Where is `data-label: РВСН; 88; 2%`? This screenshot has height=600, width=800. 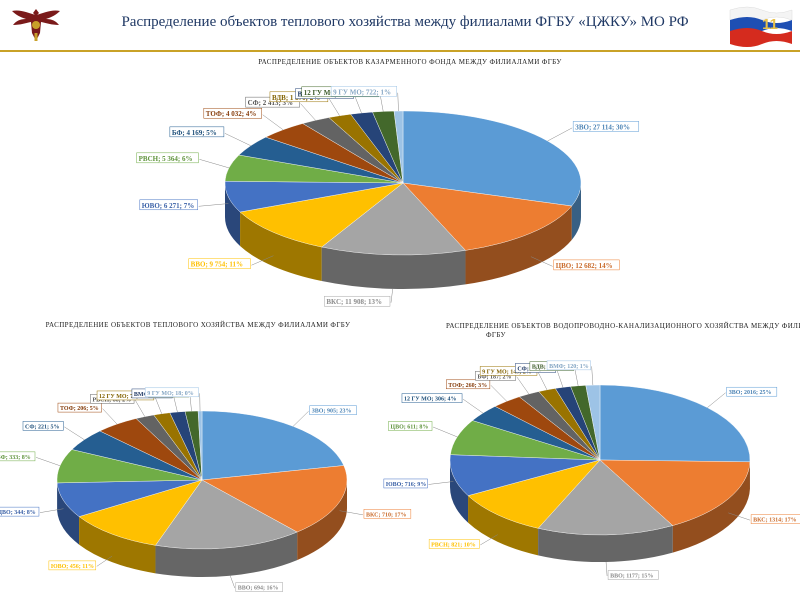
data-label: РВСН; 88; 2% is located at coordinates (111, 400).